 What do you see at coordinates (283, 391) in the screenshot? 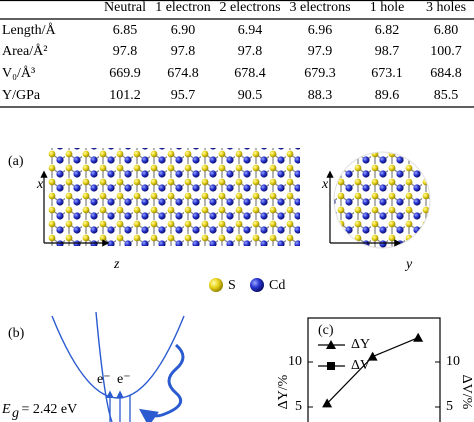
I see `y-axis-label: ΔY/%` at bounding box center [283, 391].